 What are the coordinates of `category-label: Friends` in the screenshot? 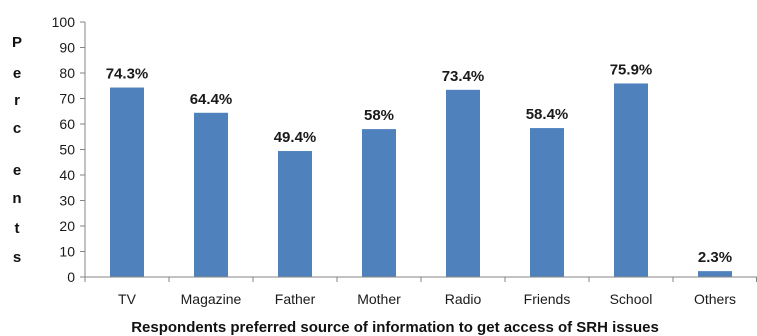 It's located at (547, 299).